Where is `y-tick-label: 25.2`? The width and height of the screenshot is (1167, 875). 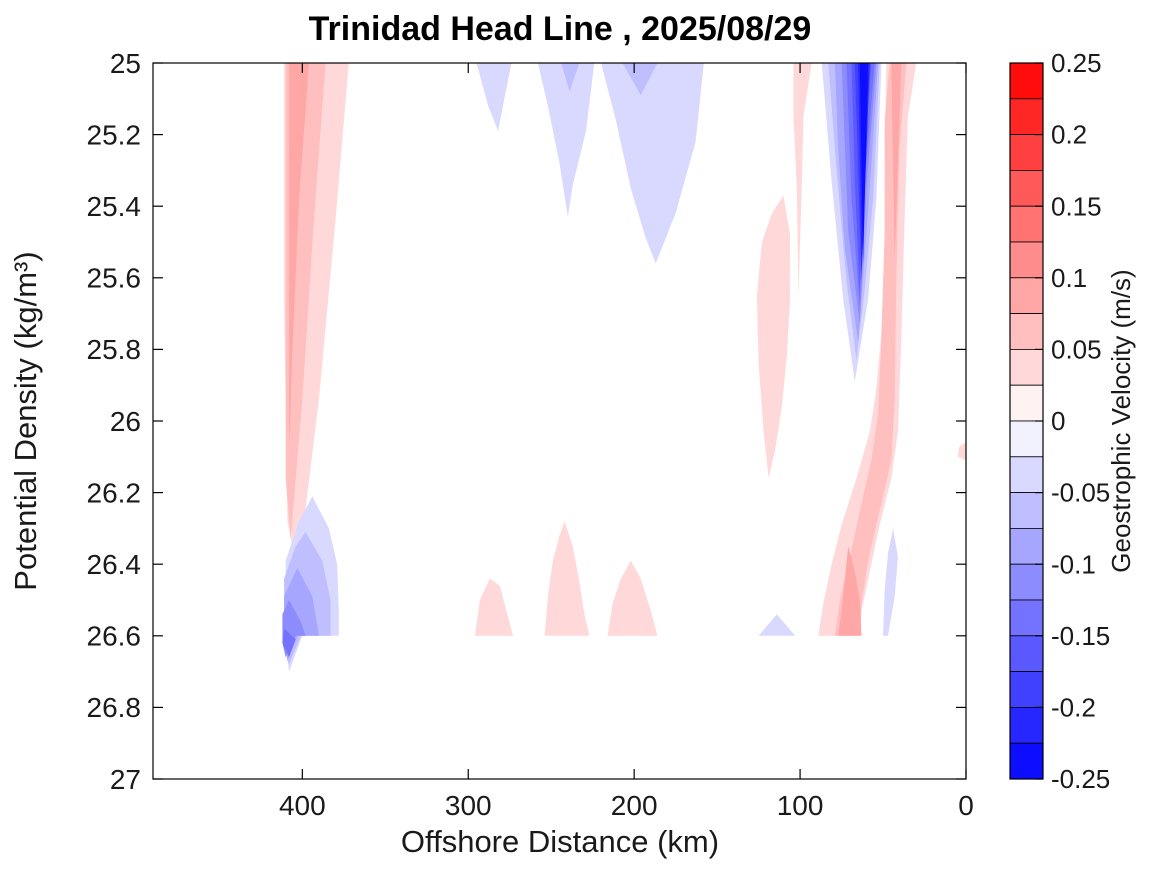
y-tick-label: 25.2 is located at coordinates (114, 134).